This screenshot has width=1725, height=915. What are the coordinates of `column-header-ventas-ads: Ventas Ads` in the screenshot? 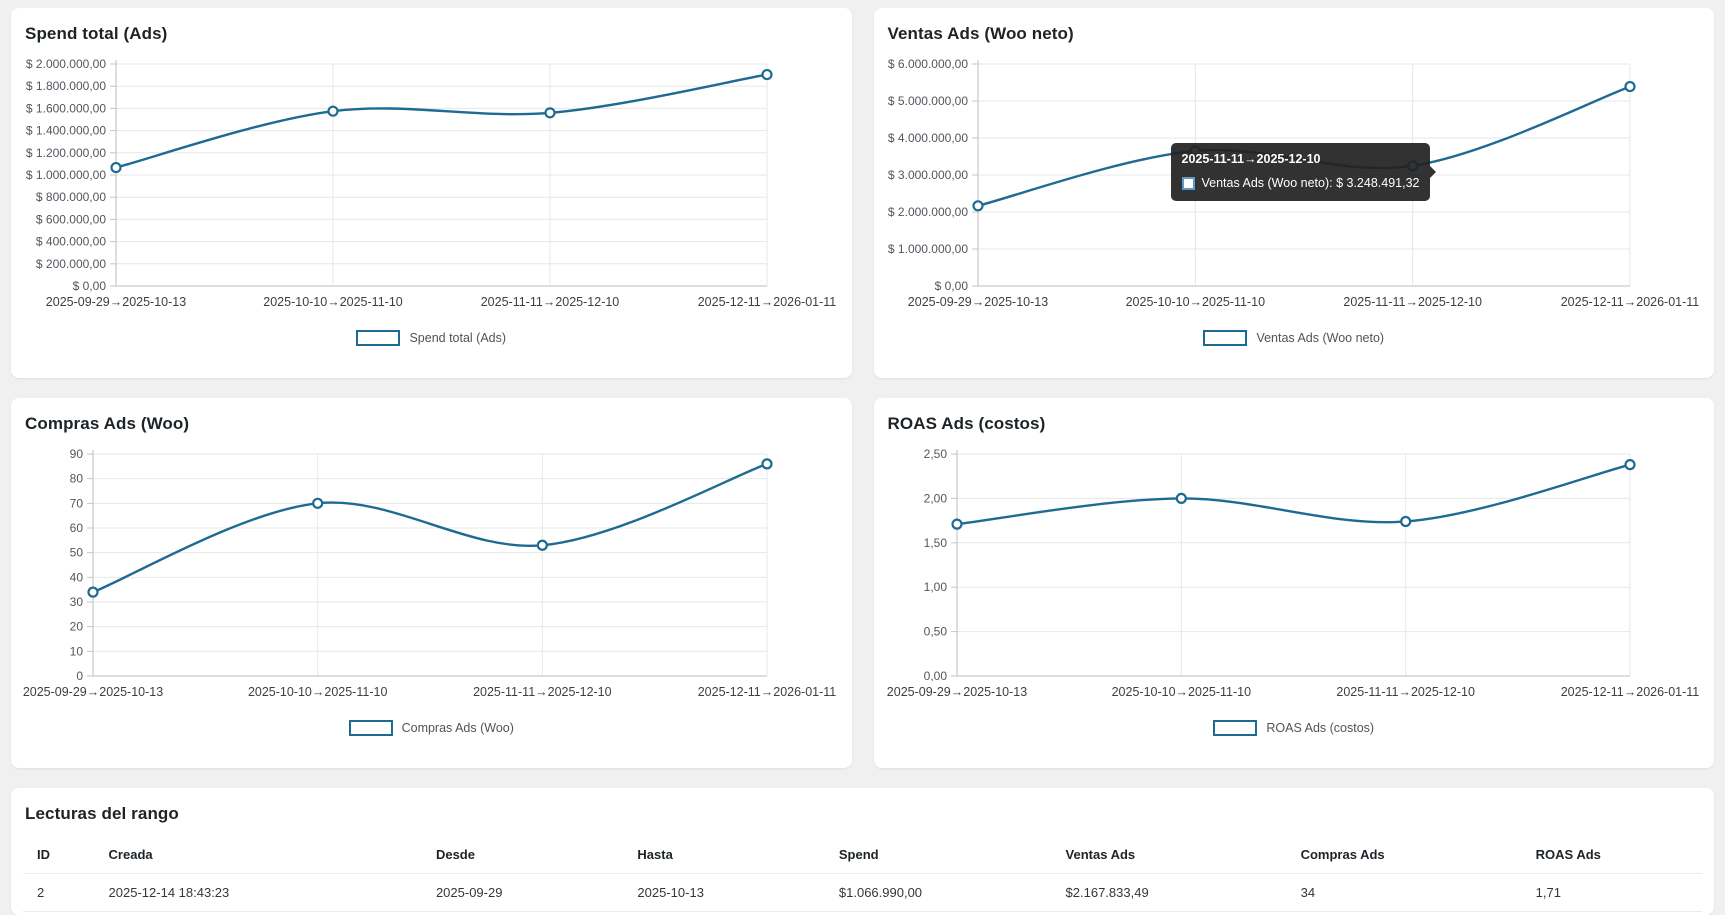 It's located at (1173, 855).